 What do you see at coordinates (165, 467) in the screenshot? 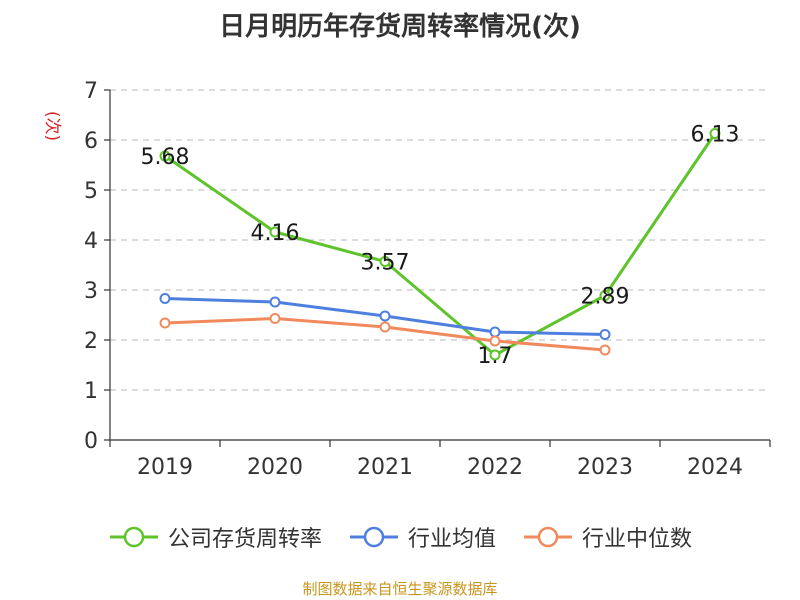
I see `x-tick-label: 2019` at bounding box center [165, 467].